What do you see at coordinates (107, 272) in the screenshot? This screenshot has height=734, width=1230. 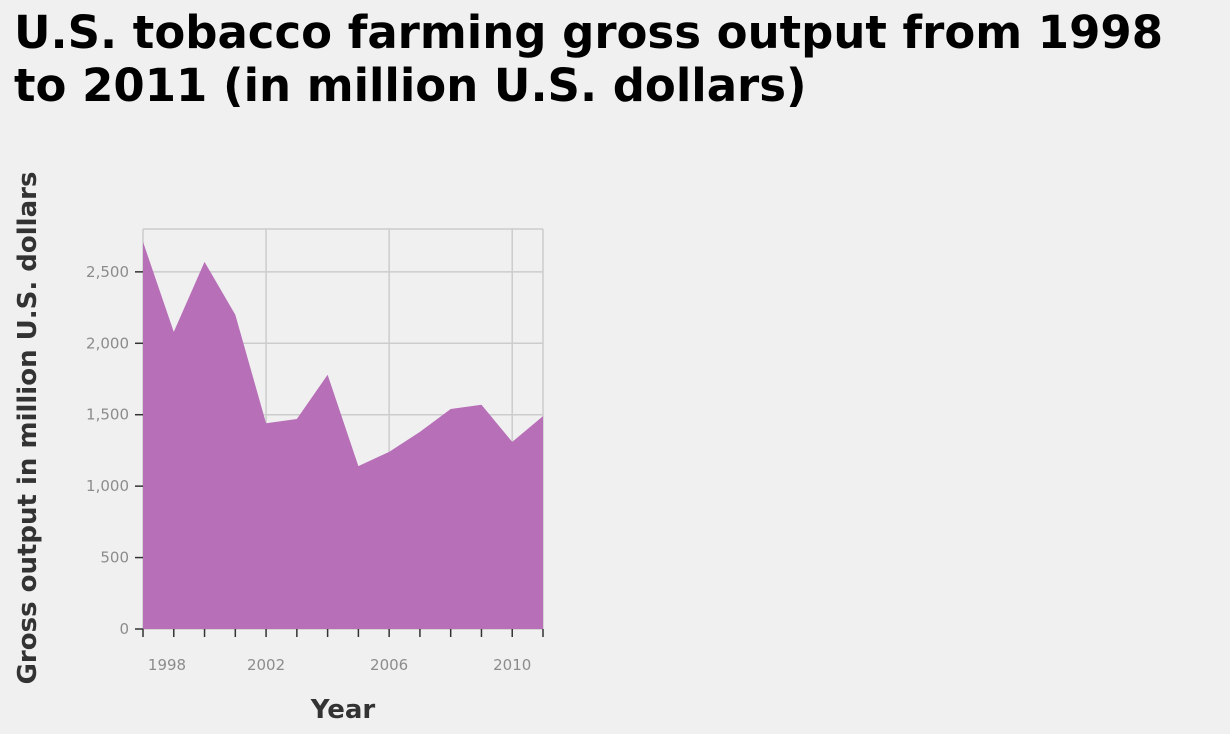 I see `y-tick-label: 2,500` at bounding box center [107, 272].